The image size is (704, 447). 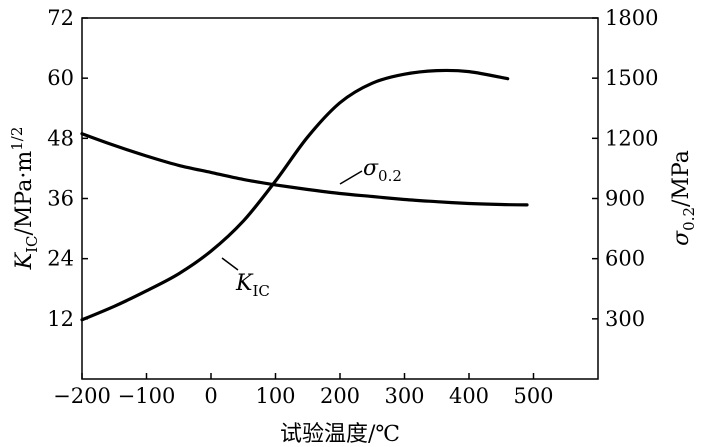 What do you see at coordinates (681, 178) in the screenshot?
I see `right-y-axis-units: /MPa` at bounding box center [681, 178].